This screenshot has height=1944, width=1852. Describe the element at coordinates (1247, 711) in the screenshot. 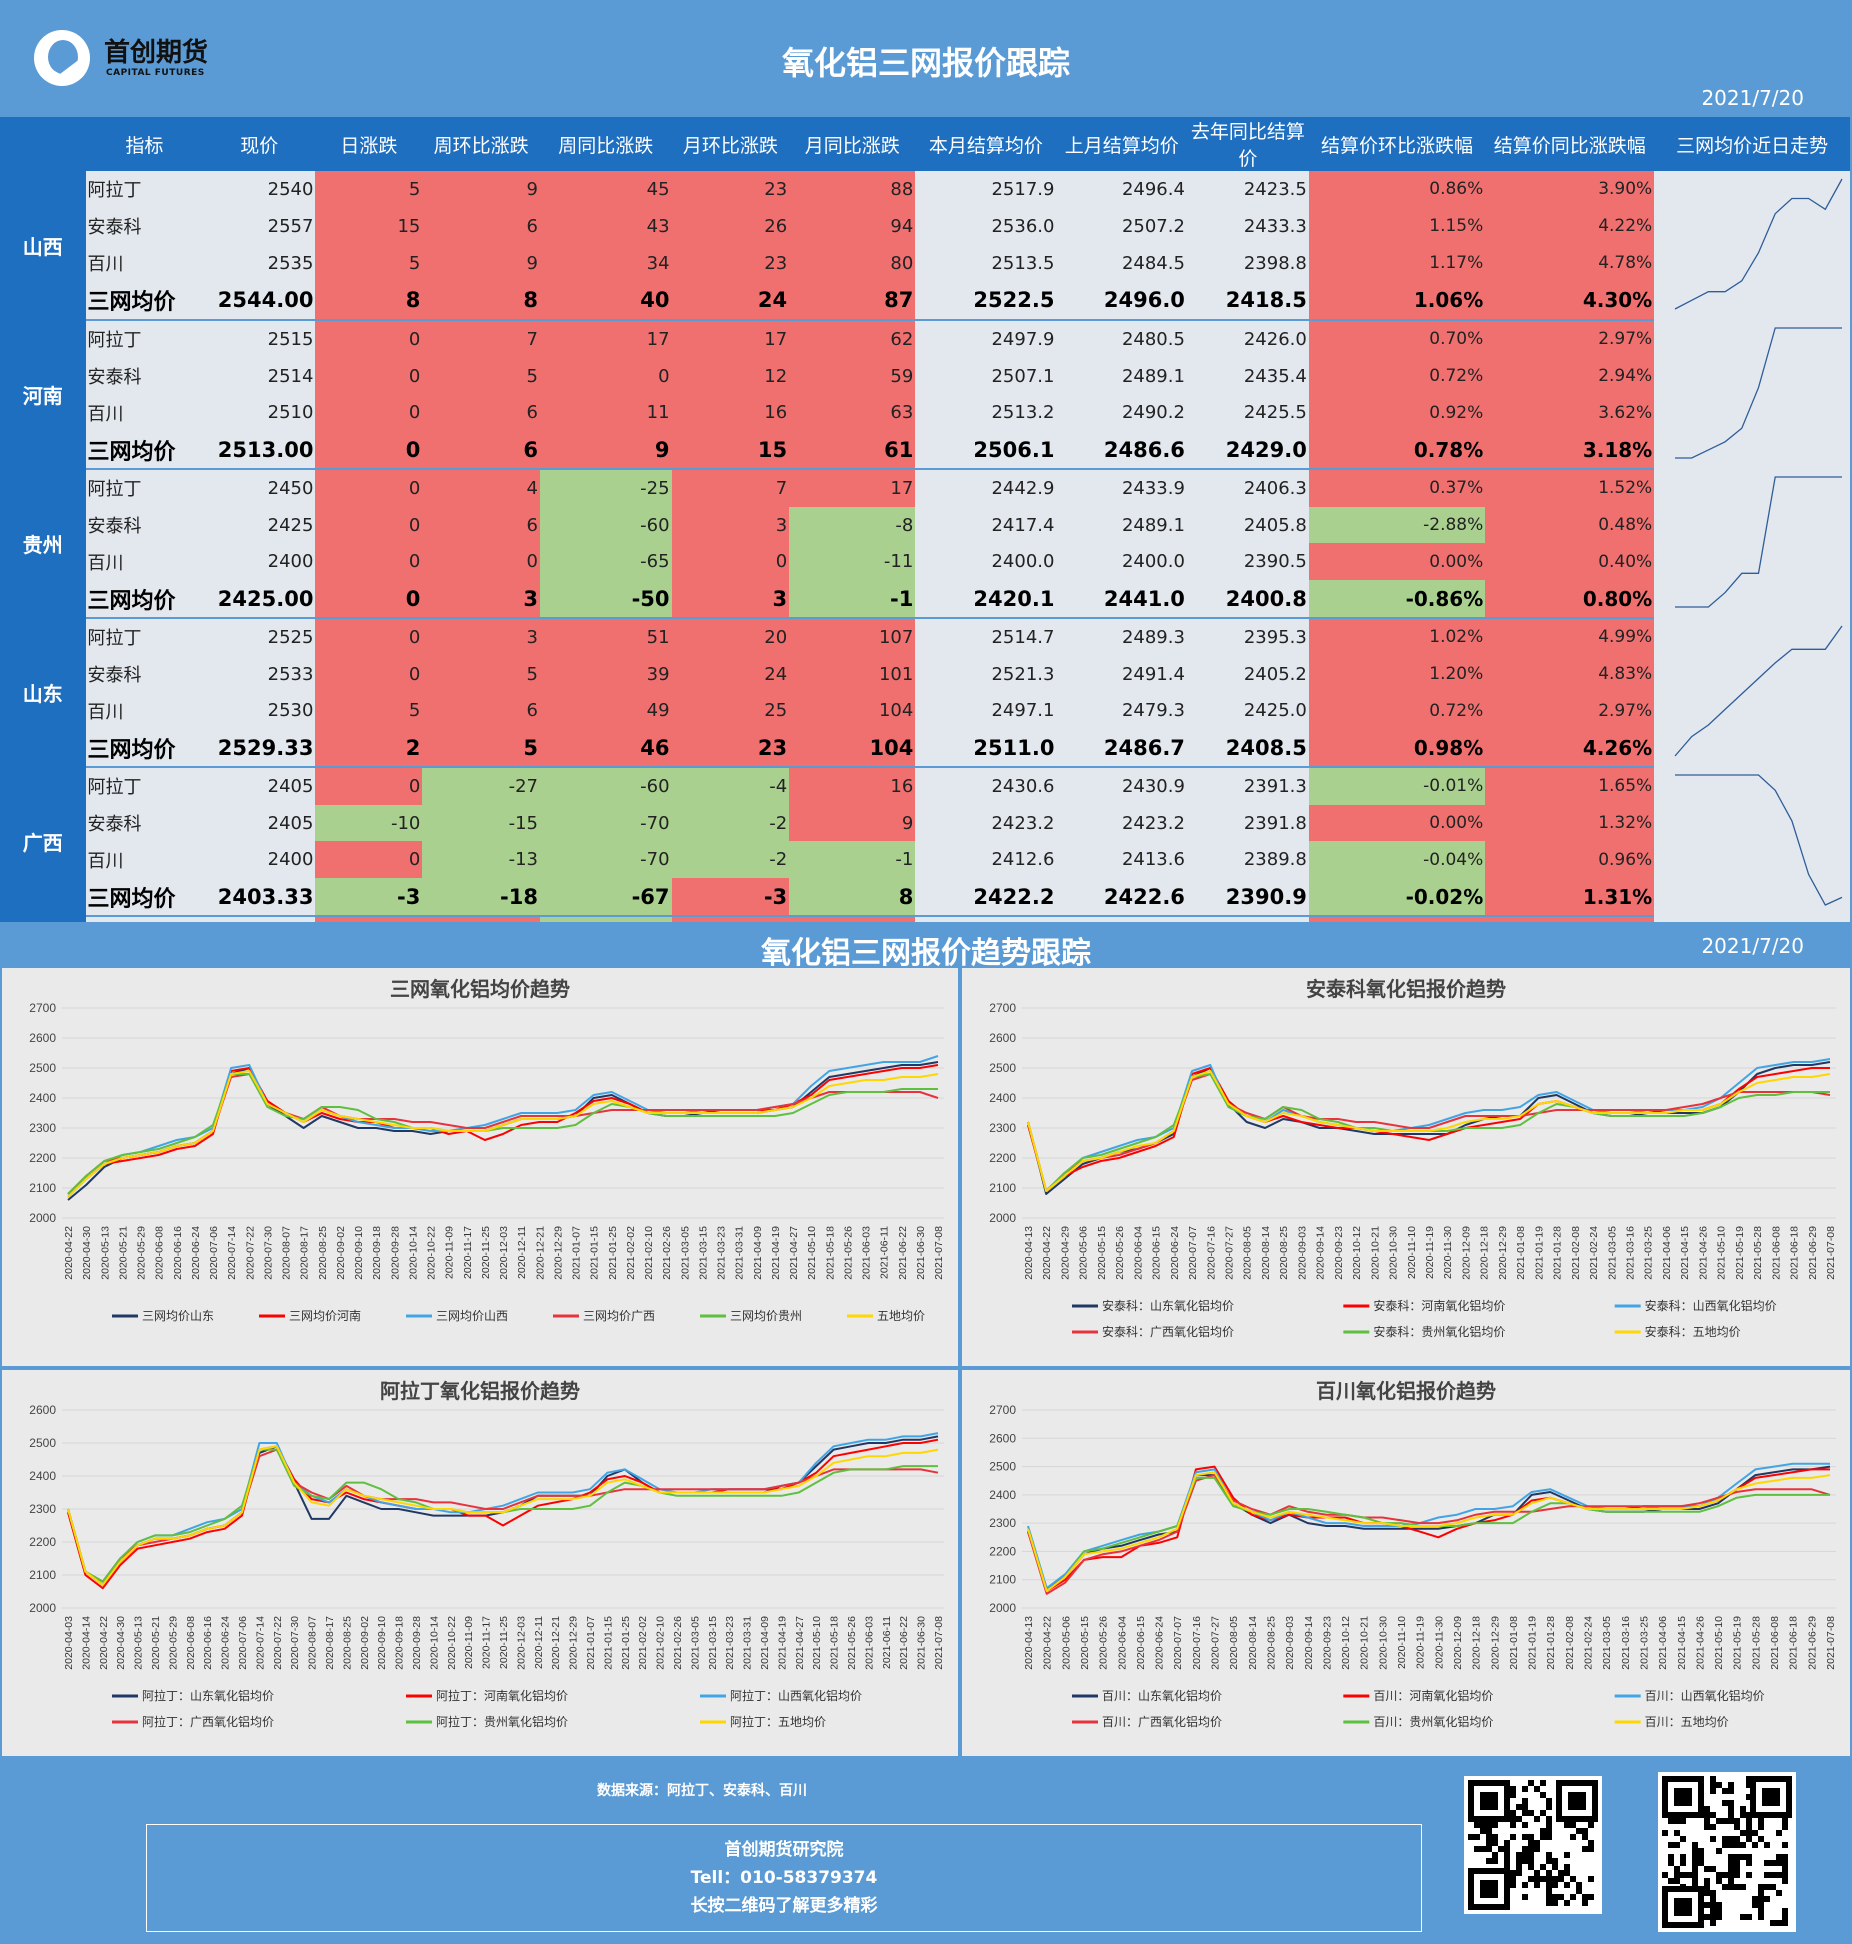

I see `table-cell: 2425.0` at that location.